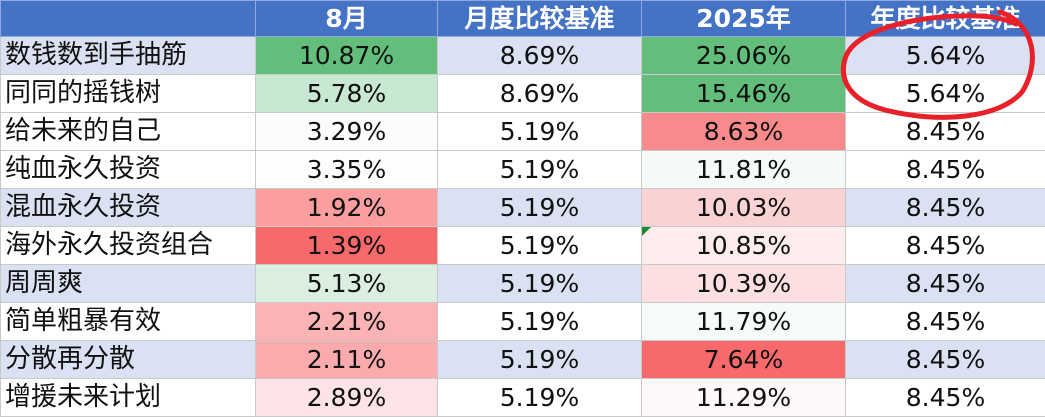  I want to click on header-name-cell, so click(128, 19).